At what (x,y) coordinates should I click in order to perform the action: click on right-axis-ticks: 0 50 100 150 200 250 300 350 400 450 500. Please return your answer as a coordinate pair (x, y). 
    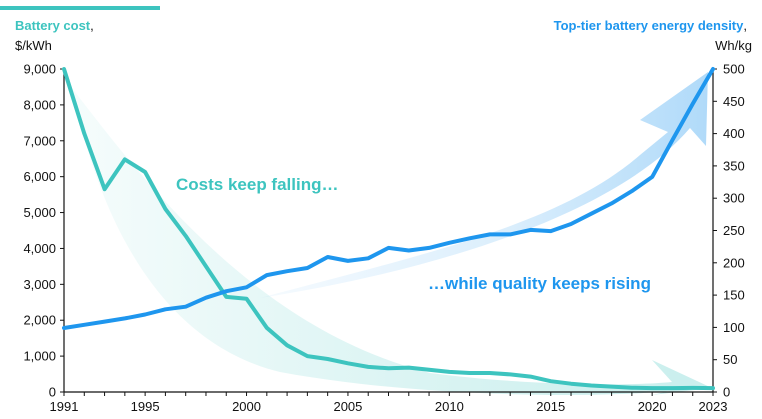
    Looking at the image, I should click on (729, 231).